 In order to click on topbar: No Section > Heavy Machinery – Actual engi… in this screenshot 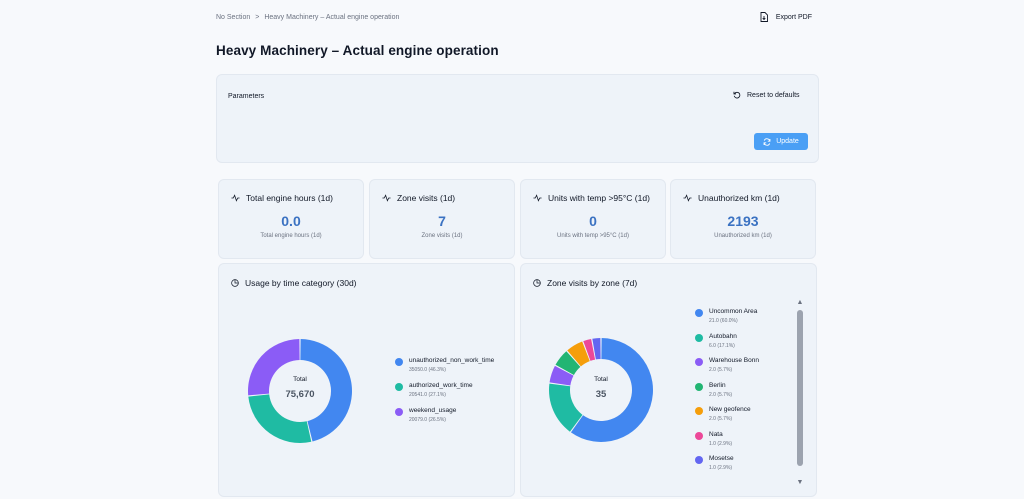, I will do `click(514, 19)`.